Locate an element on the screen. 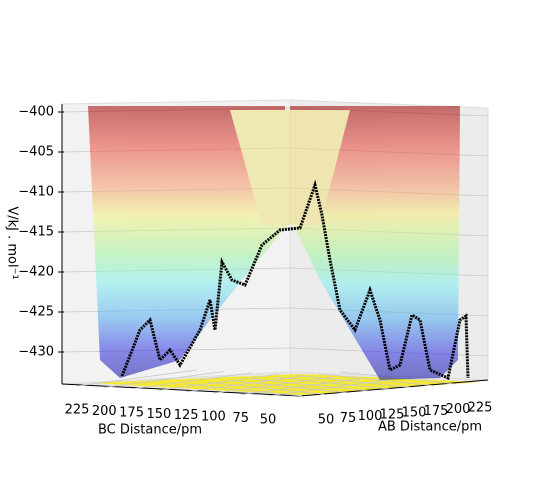 This screenshot has width=538, height=504. z-tick-label: −400 is located at coordinates (36, 112).